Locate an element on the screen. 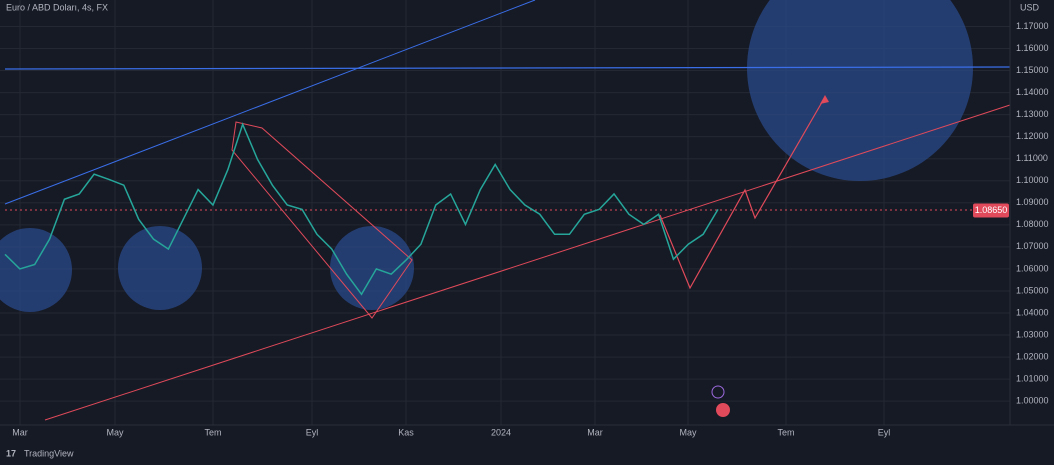  y-tick-label: 1.14000 is located at coordinates (1032, 92).